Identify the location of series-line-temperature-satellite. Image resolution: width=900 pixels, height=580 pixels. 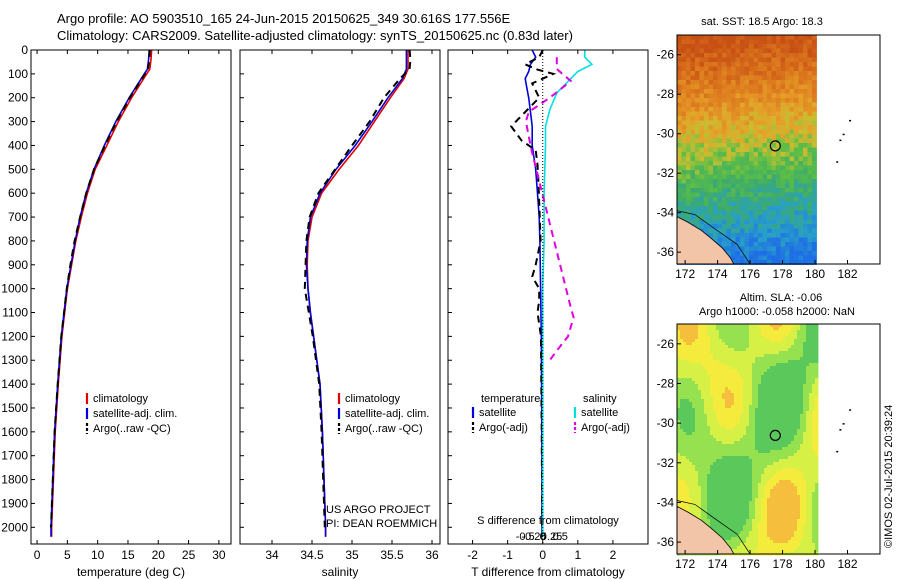
(533, 293).